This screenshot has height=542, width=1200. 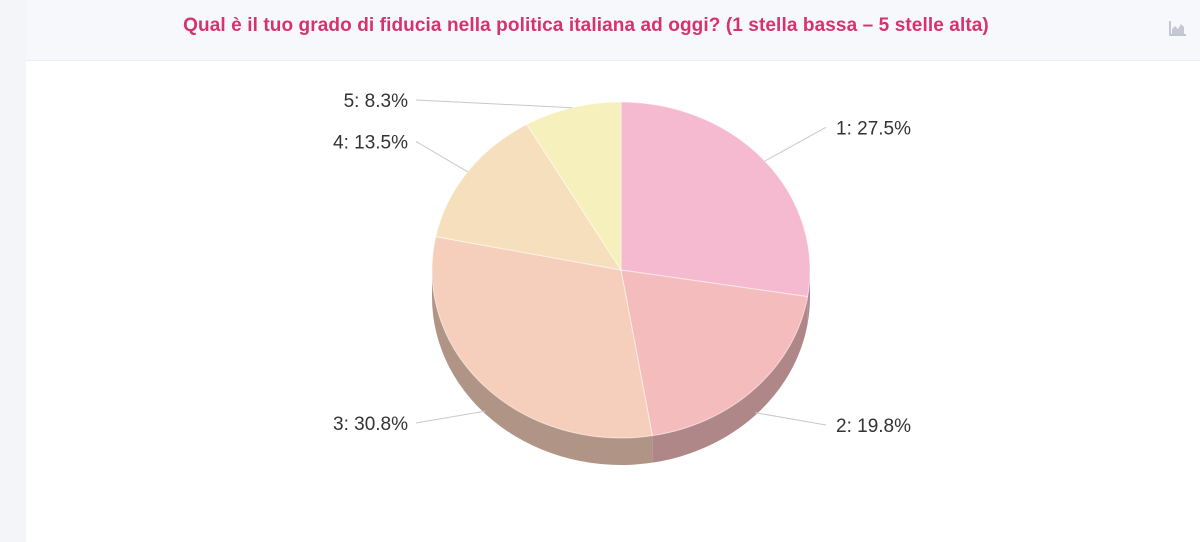 I want to click on area-chart-icon, so click(x=1178, y=28).